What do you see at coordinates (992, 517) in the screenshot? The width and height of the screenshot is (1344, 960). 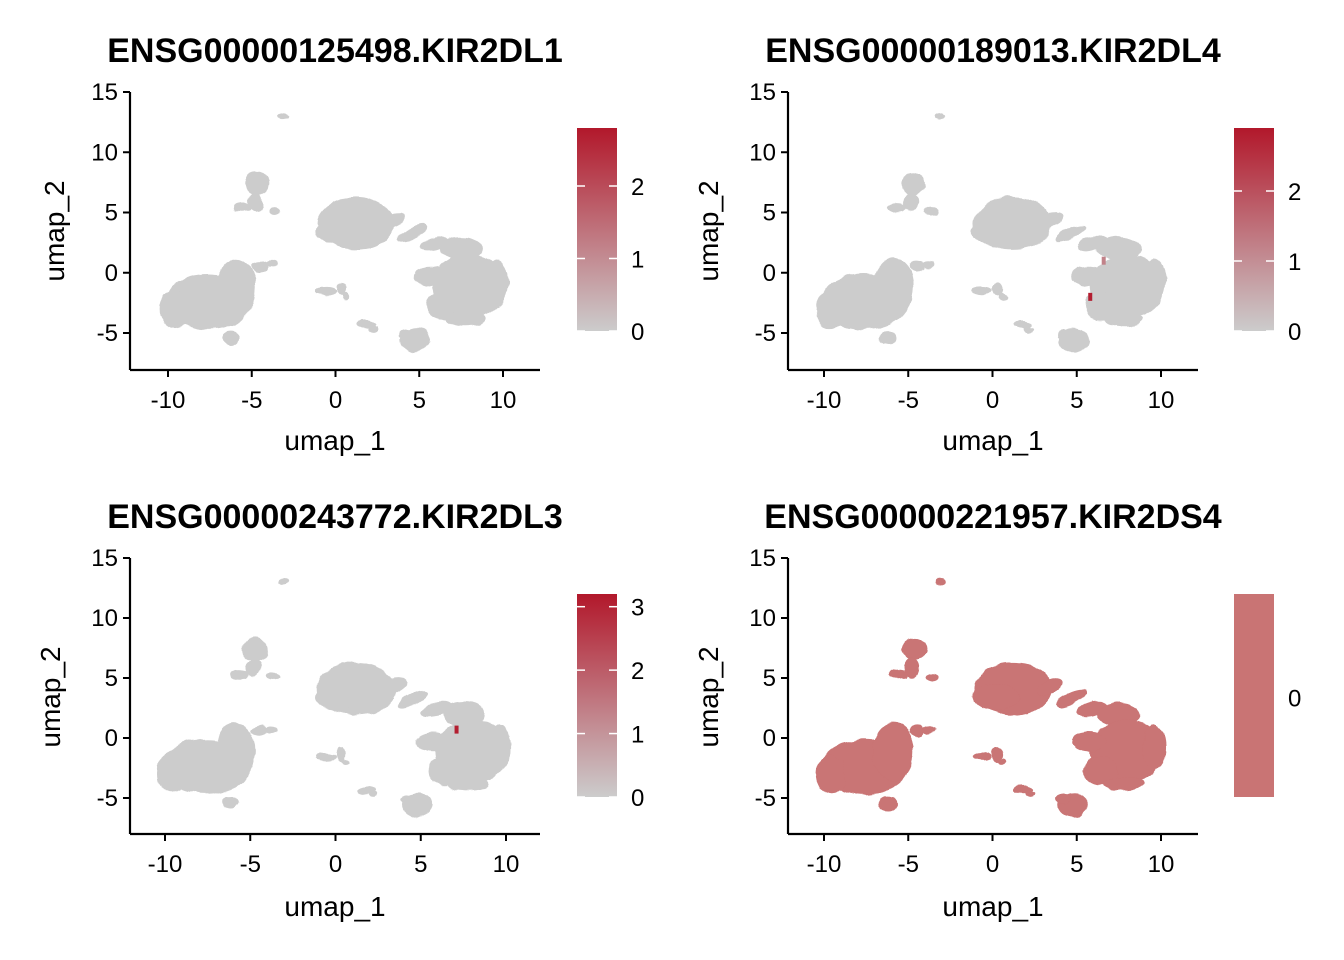 I see `panel-title: ENSG00000221957.KIR2DS4` at bounding box center [992, 517].